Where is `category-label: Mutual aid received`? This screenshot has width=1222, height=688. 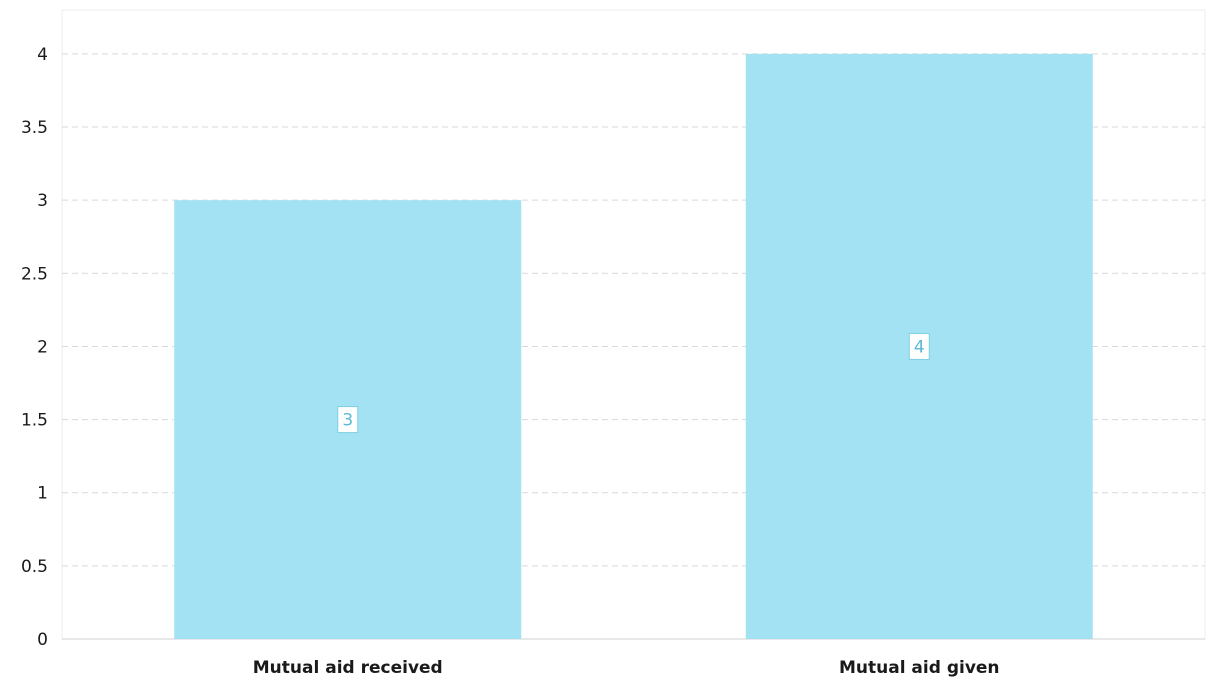
category-label: Mutual aid received is located at coordinates (348, 668).